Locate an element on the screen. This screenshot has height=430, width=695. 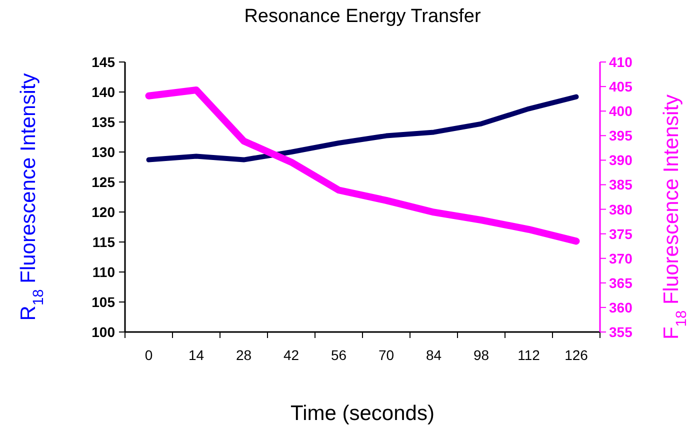
x-tick-label: 70 is located at coordinates (386, 355).